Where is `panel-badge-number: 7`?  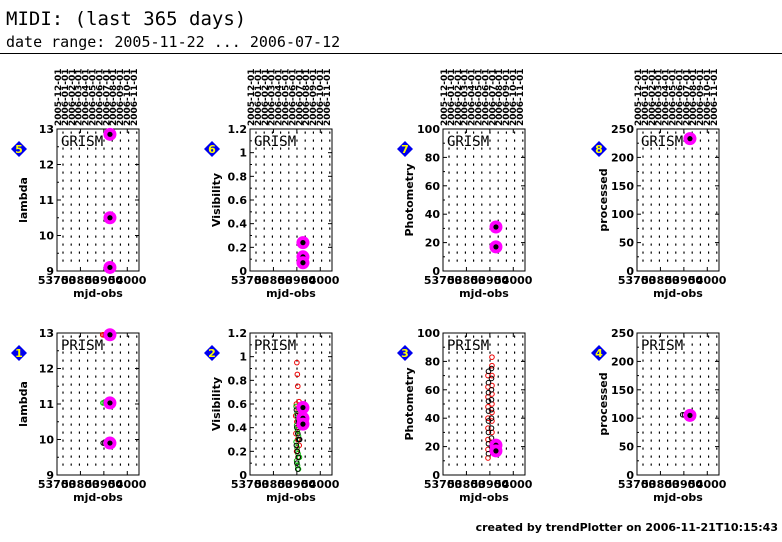 panel-badge-number: 7 is located at coordinates (405, 149).